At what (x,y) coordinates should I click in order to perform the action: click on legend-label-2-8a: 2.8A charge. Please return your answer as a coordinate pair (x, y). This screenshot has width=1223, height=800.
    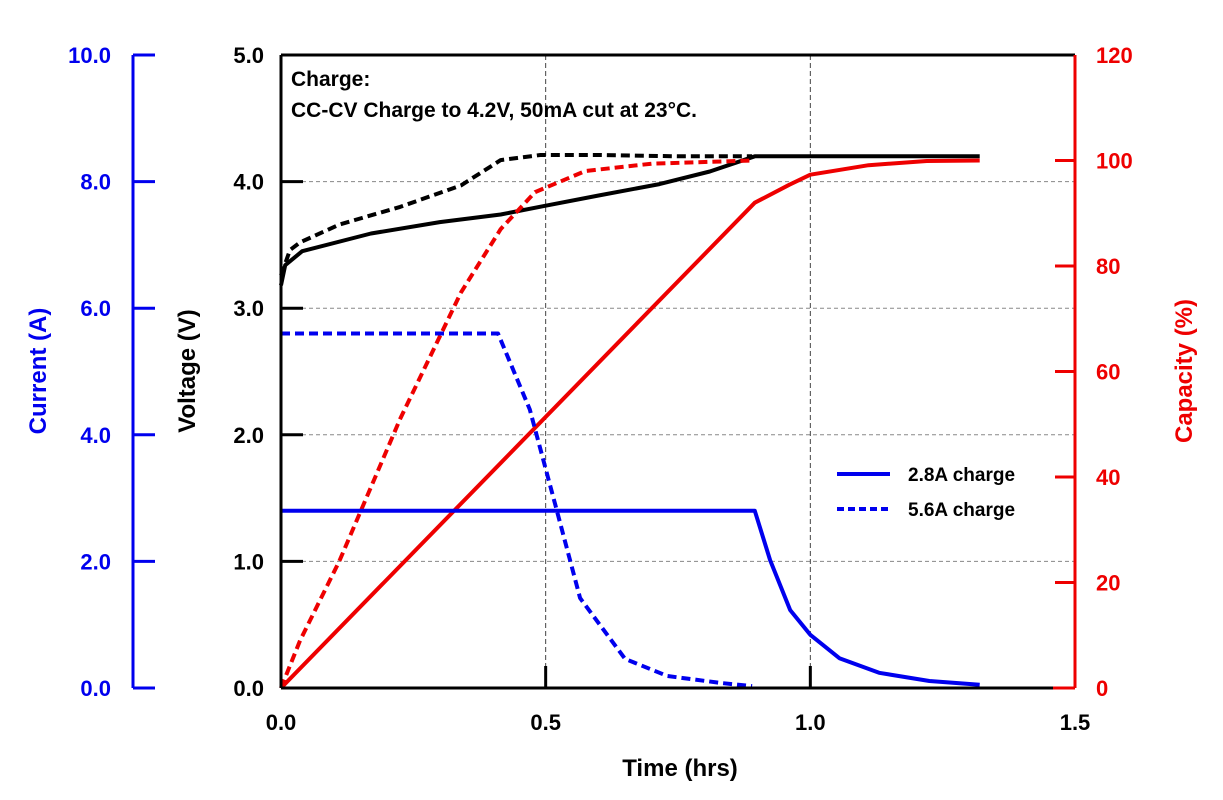
    Looking at the image, I should click on (961, 475).